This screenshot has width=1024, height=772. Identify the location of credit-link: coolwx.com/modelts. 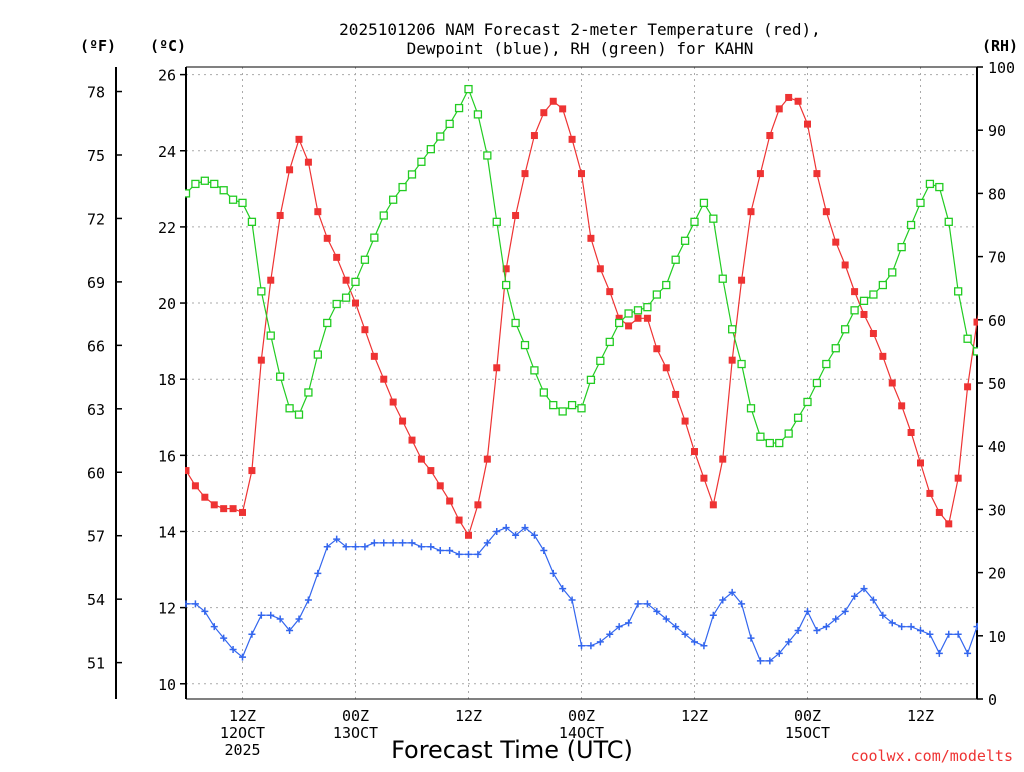
(931, 756).